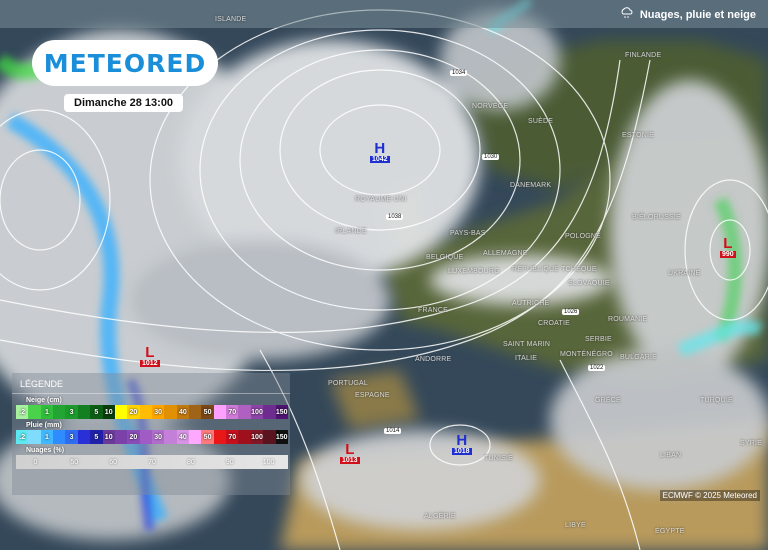 Image resolution: width=768 pixels, height=550 pixels. Describe the element at coordinates (133, 412) in the screenshot. I see `snow-scale-step: 20` at that location.